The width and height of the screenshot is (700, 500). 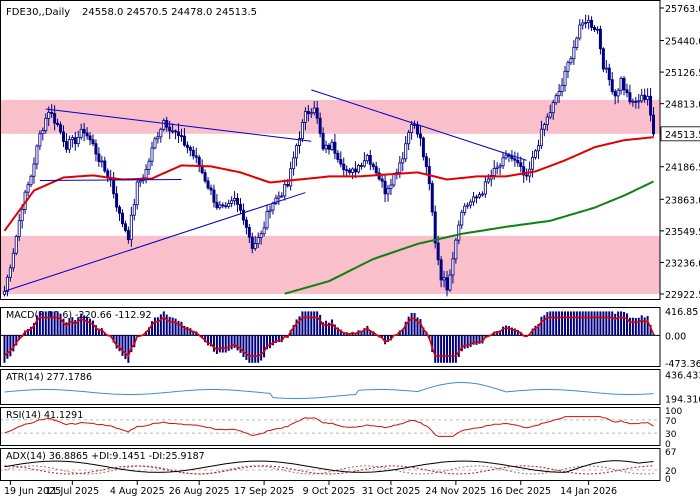 What do you see at coordinates (329, 466) in the screenshot?
I see `adx-line` at bounding box center [329, 466].